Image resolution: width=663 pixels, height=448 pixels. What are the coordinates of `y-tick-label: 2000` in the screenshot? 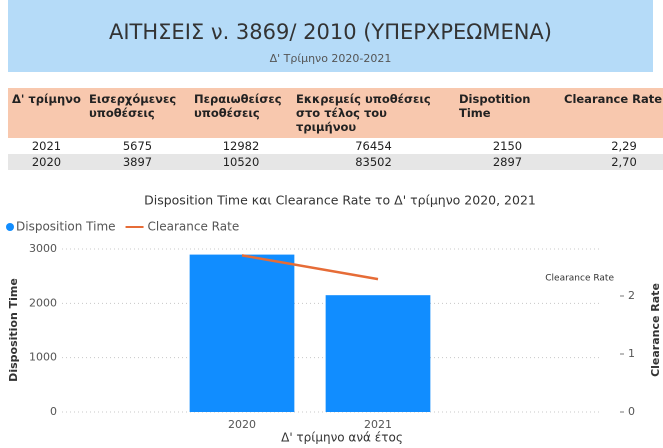 It's located at (43, 302).